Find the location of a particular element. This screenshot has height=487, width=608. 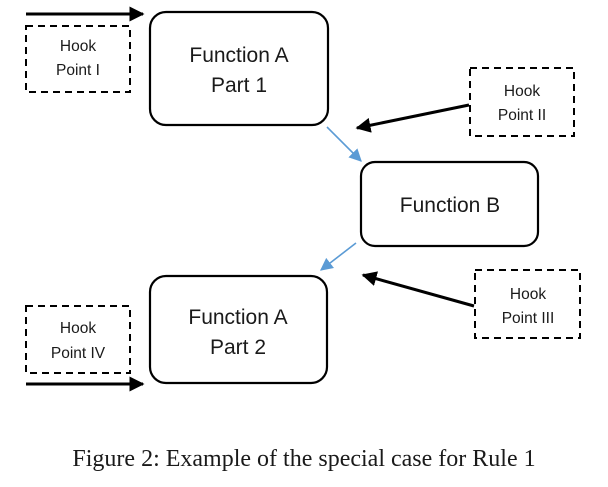

hook-point-1-line1: Hook is located at coordinates (78, 46).